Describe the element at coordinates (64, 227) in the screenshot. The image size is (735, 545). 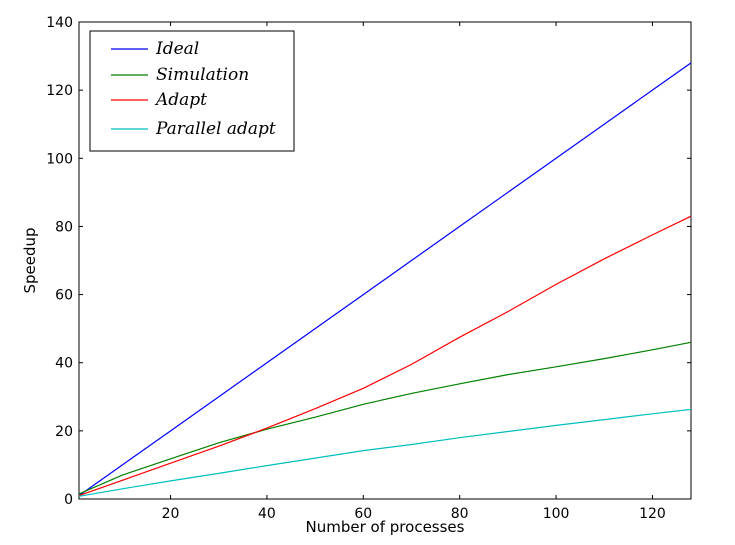
I see `y-tick-label: 80` at that location.